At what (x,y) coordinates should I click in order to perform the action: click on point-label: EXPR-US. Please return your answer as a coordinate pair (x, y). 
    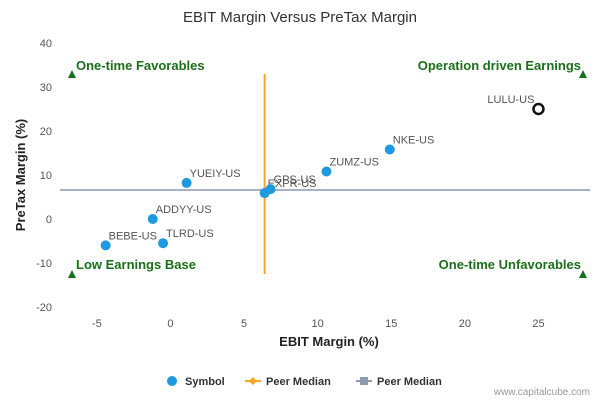
    Looking at the image, I should click on (292, 184).